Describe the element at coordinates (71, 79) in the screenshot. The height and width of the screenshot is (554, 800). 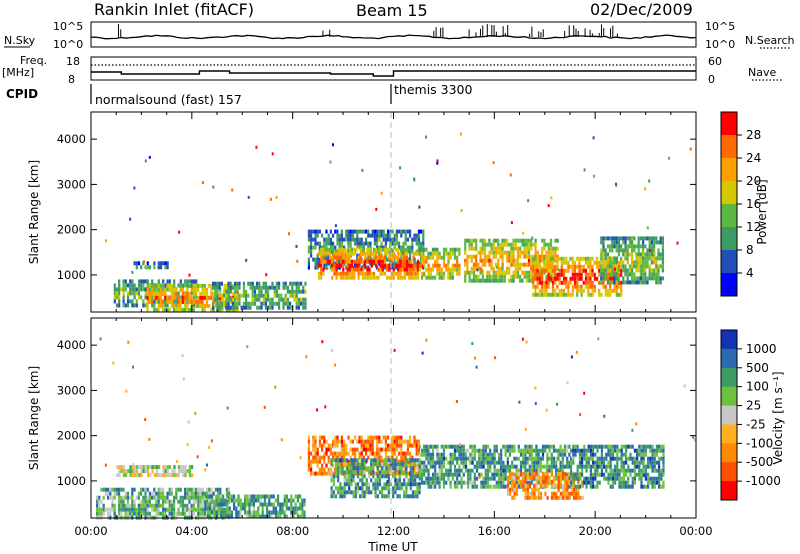
I see `freq-tick-bottom: 8` at that location.